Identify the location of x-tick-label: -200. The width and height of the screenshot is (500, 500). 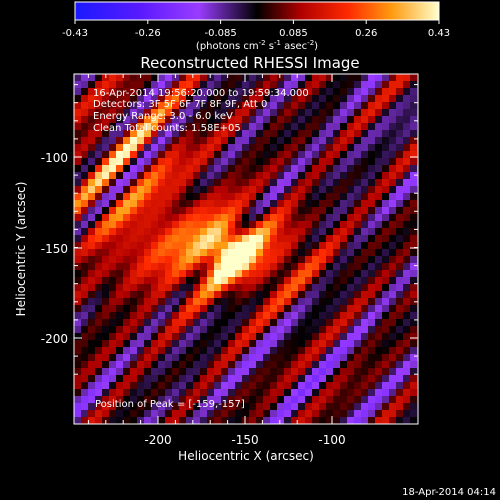
(157, 440).